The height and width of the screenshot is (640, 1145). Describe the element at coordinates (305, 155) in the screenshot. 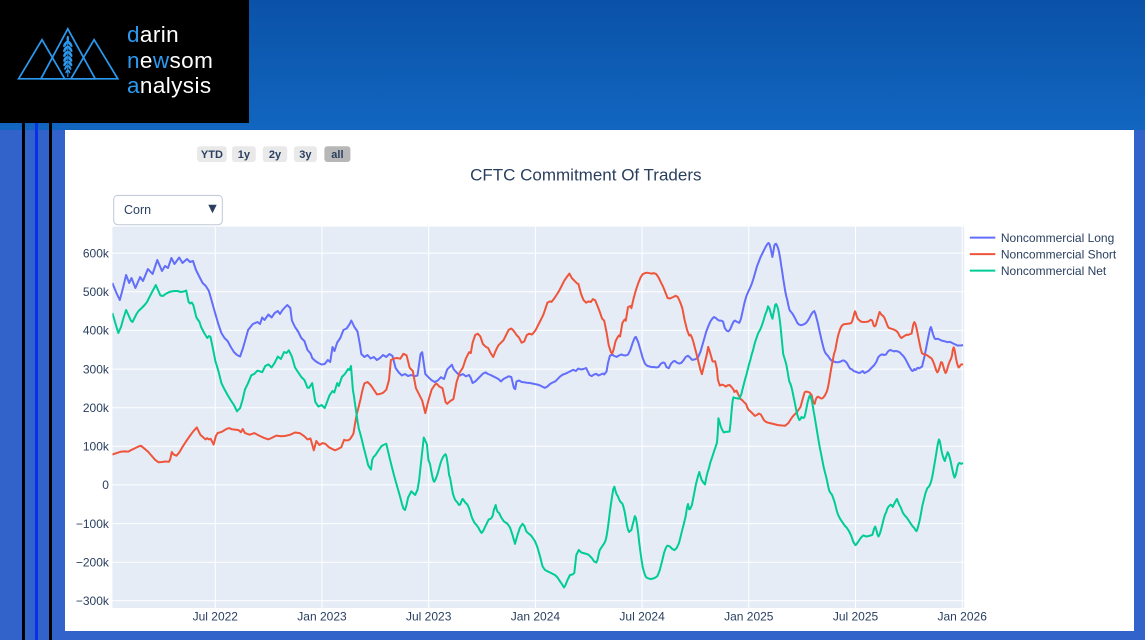

I see `svg-text: 3y` at that location.